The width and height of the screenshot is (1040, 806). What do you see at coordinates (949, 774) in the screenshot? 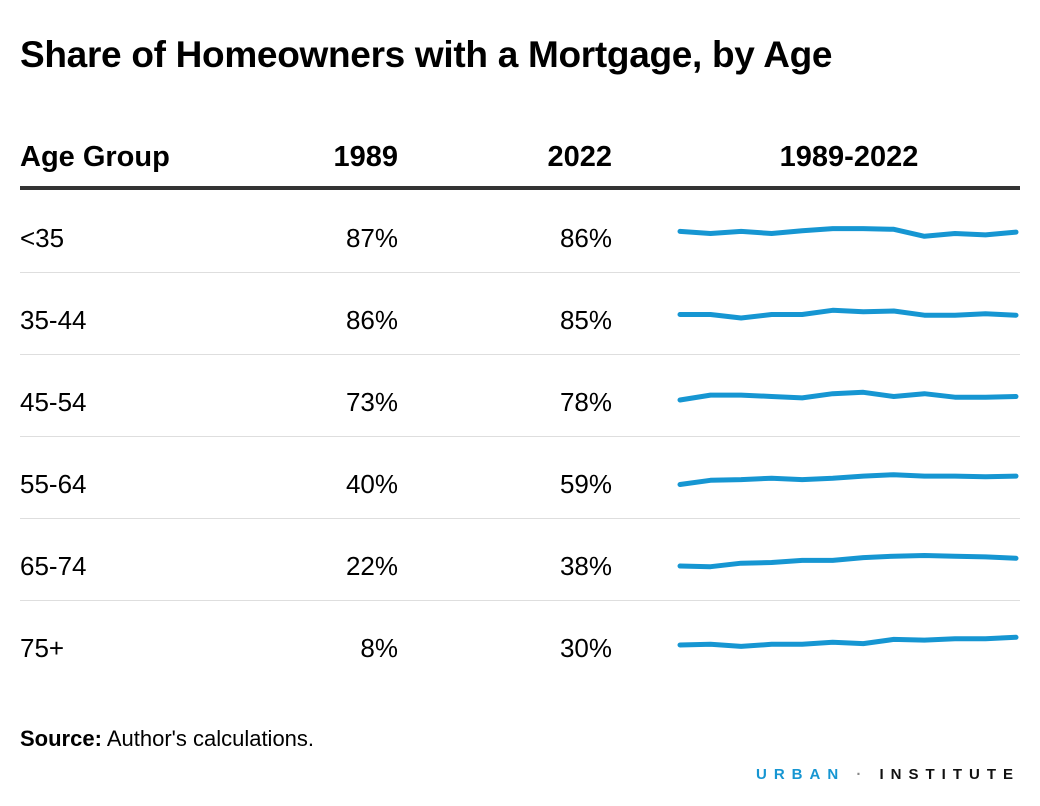
I see `logo-institute: INSTITUTE` at bounding box center [949, 774].